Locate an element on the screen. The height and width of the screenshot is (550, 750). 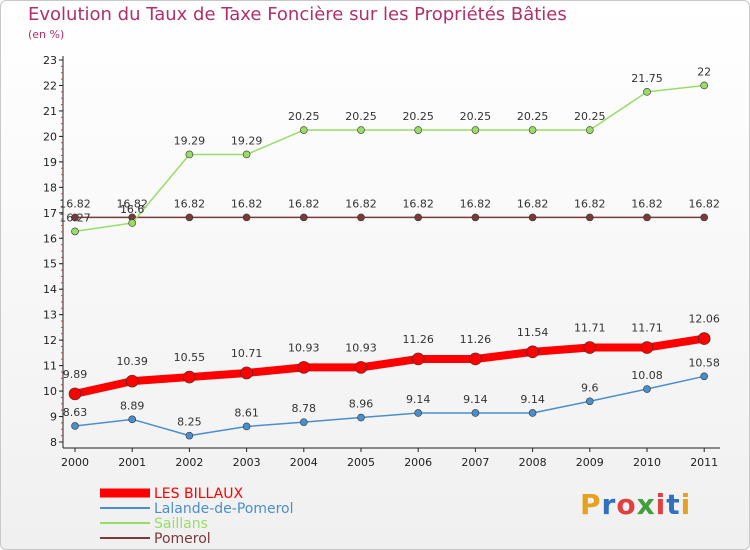
data-label: 9.6 is located at coordinates (590, 387).